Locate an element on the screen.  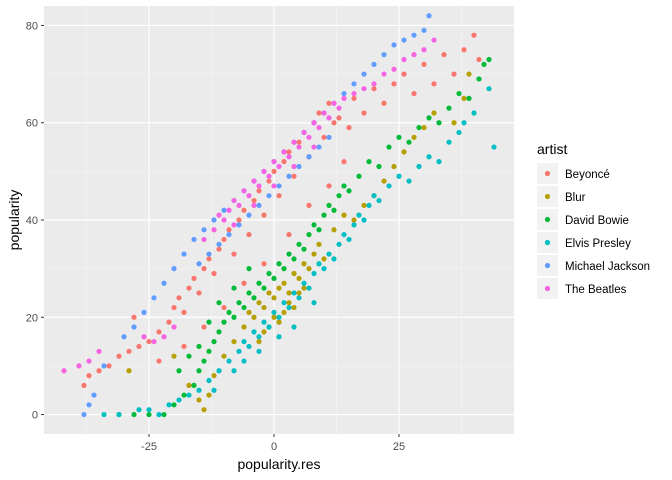
y-axis-title: popularity is located at coordinates (14, 220).